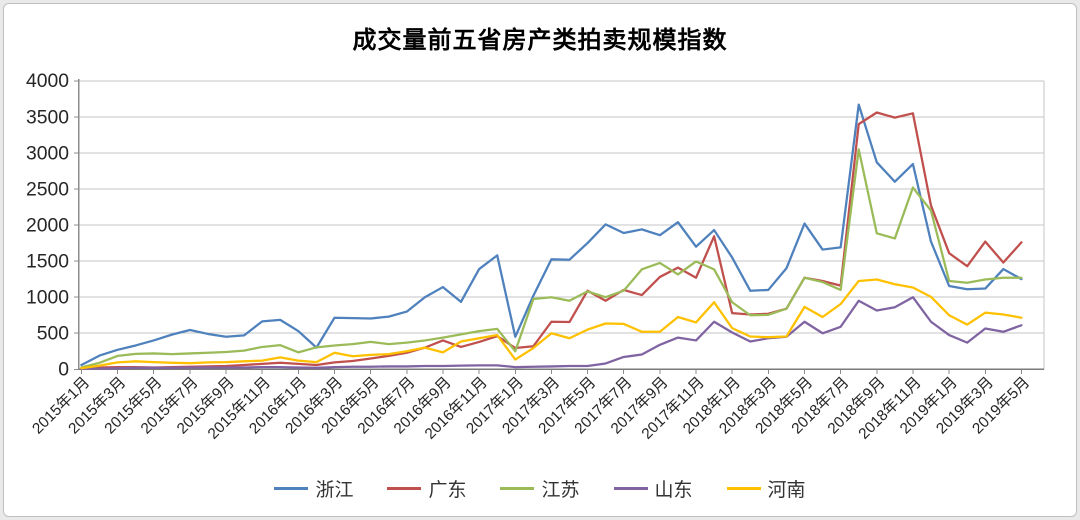  I want to click on legend-swatch-zhejiang, so click(291, 488).